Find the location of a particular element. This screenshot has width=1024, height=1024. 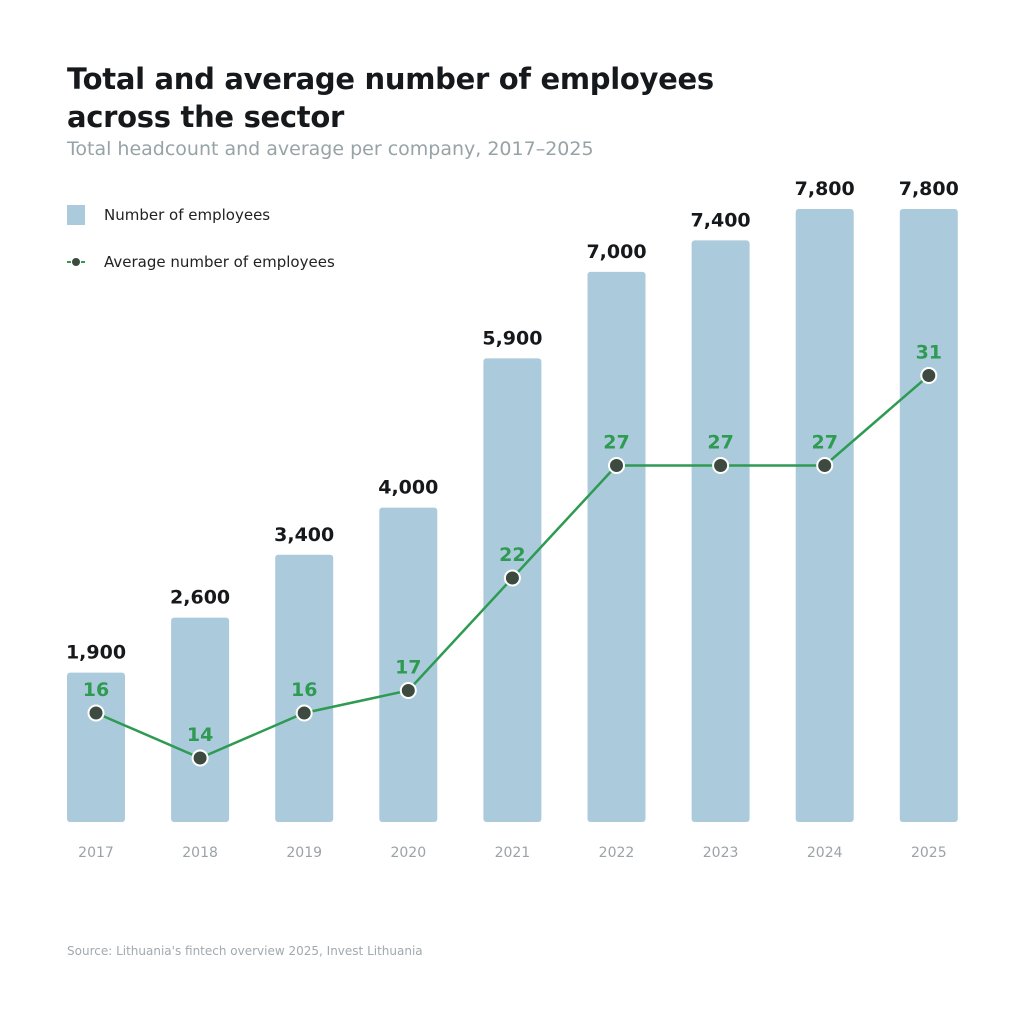

bar-value-label: 7,400 is located at coordinates (721, 220).